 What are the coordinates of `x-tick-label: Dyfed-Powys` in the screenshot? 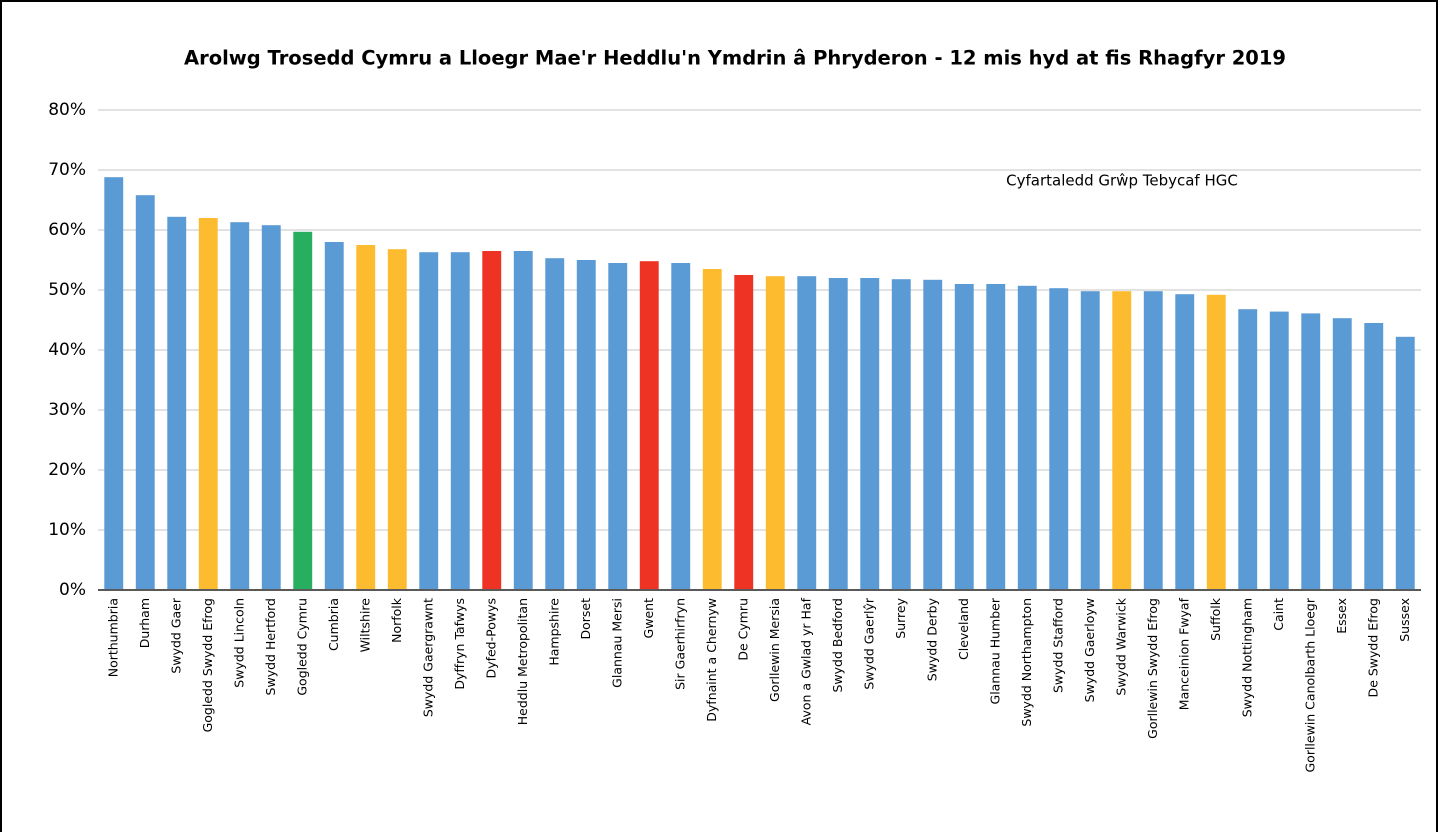 It's located at (490, 638).